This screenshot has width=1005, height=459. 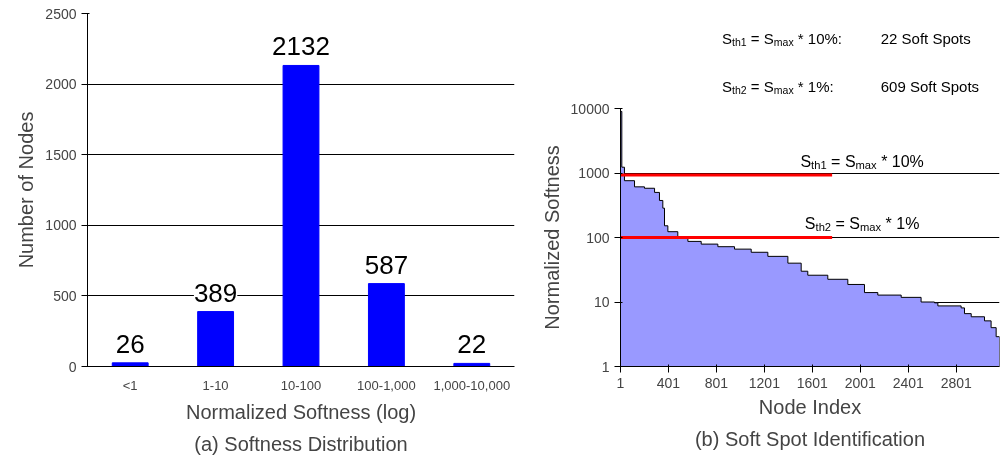 I want to click on y-tick-label: 500, so click(x=65, y=295).